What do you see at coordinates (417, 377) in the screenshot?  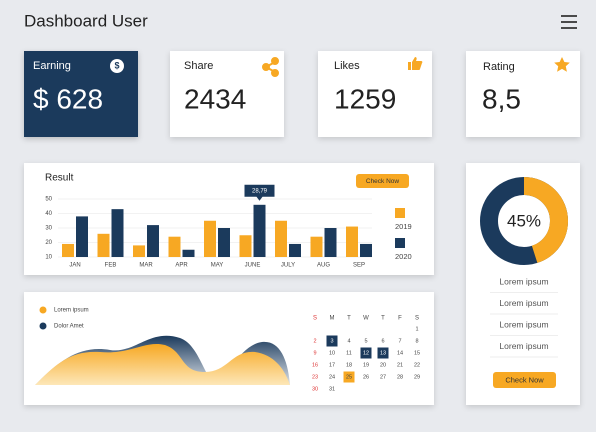 I see `day: 29` at bounding box center [417, 377].